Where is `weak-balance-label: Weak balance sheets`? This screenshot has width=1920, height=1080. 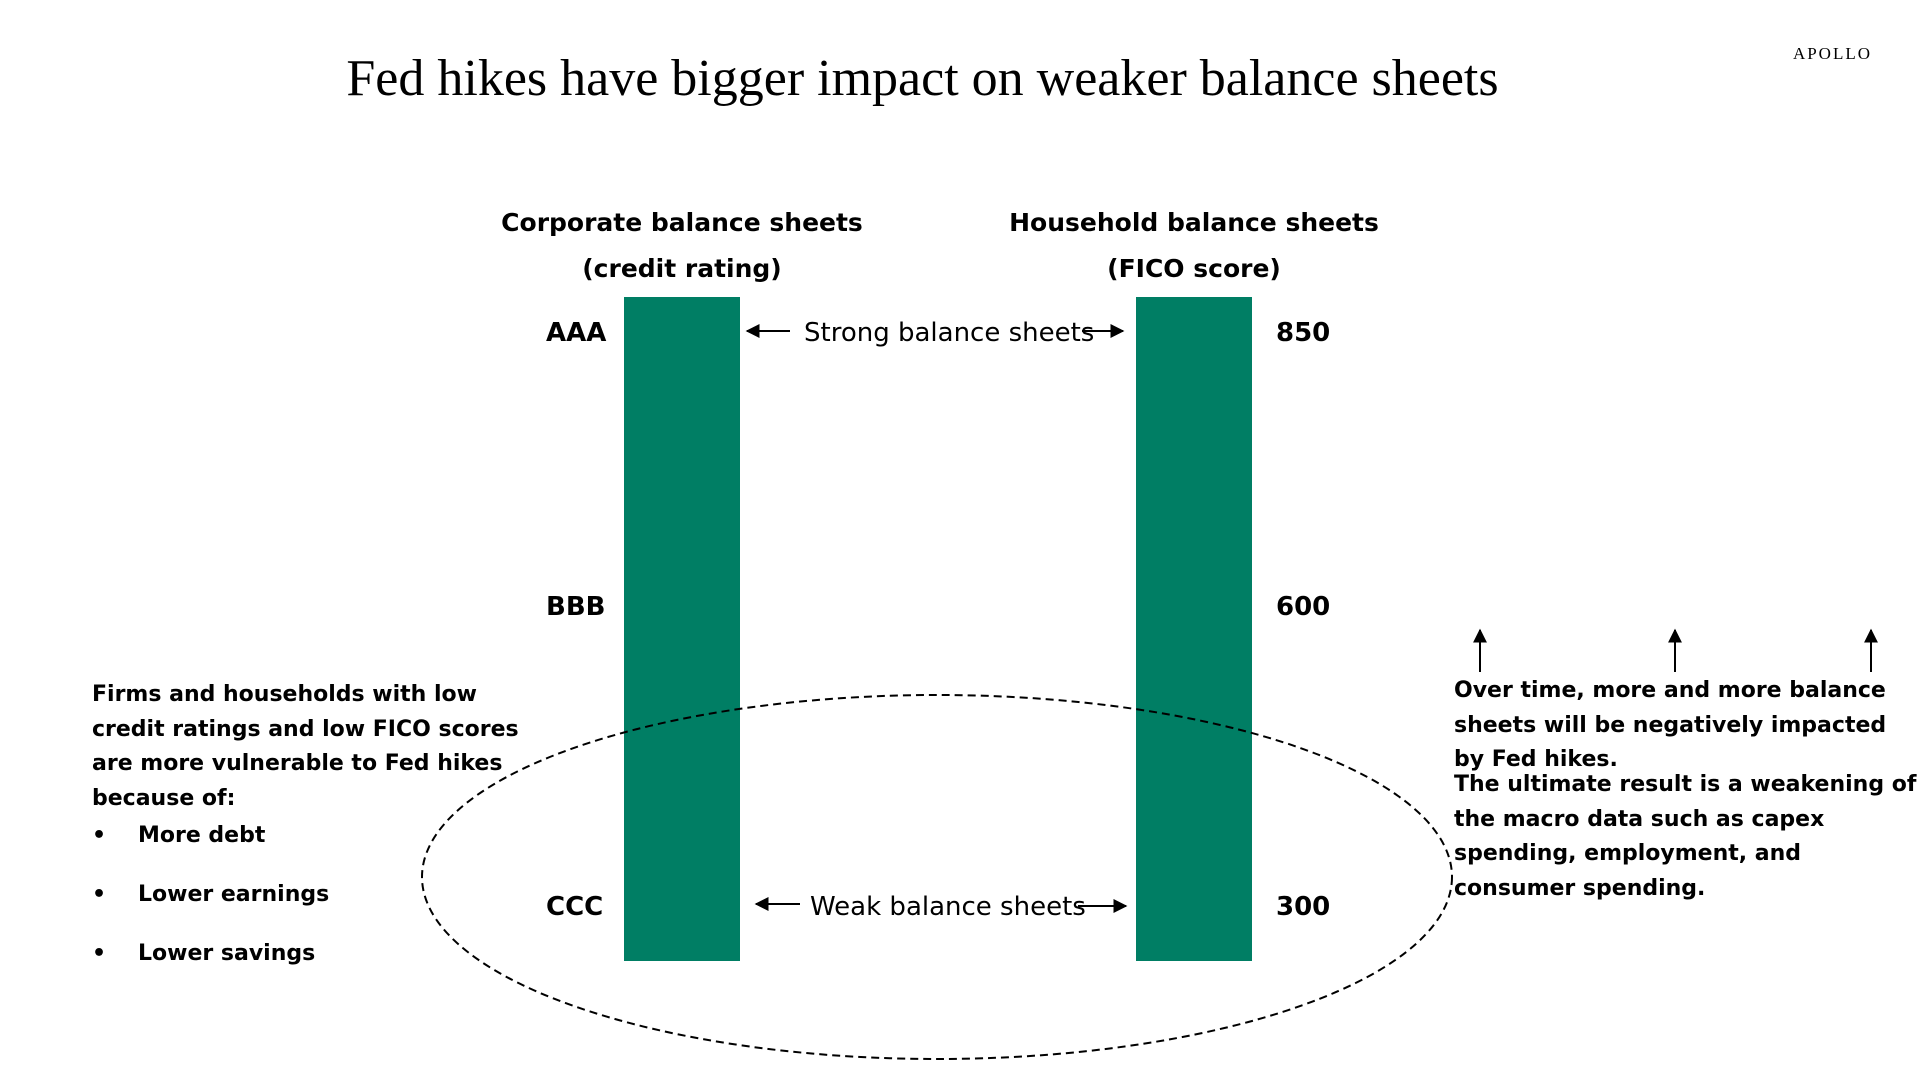
weak-balance-label: Weak balance sheets is located at coordinates (948, 907).